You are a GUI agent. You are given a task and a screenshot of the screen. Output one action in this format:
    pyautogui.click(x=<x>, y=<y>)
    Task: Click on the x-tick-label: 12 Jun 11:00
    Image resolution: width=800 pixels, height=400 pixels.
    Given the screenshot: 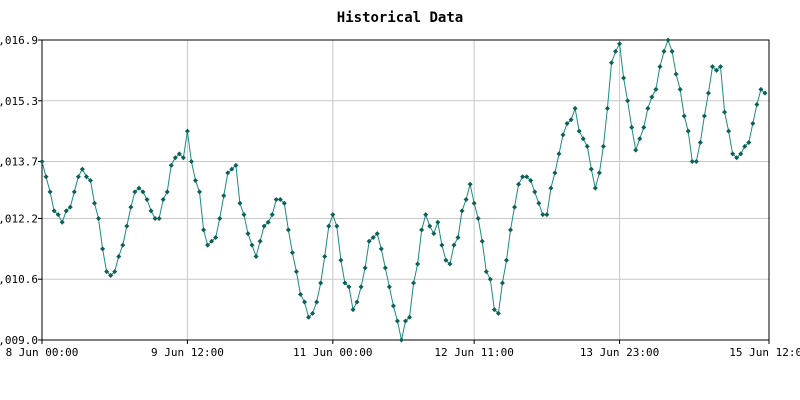 What is the action you would take?
    pyautogui.click(x=473, y=352)
    